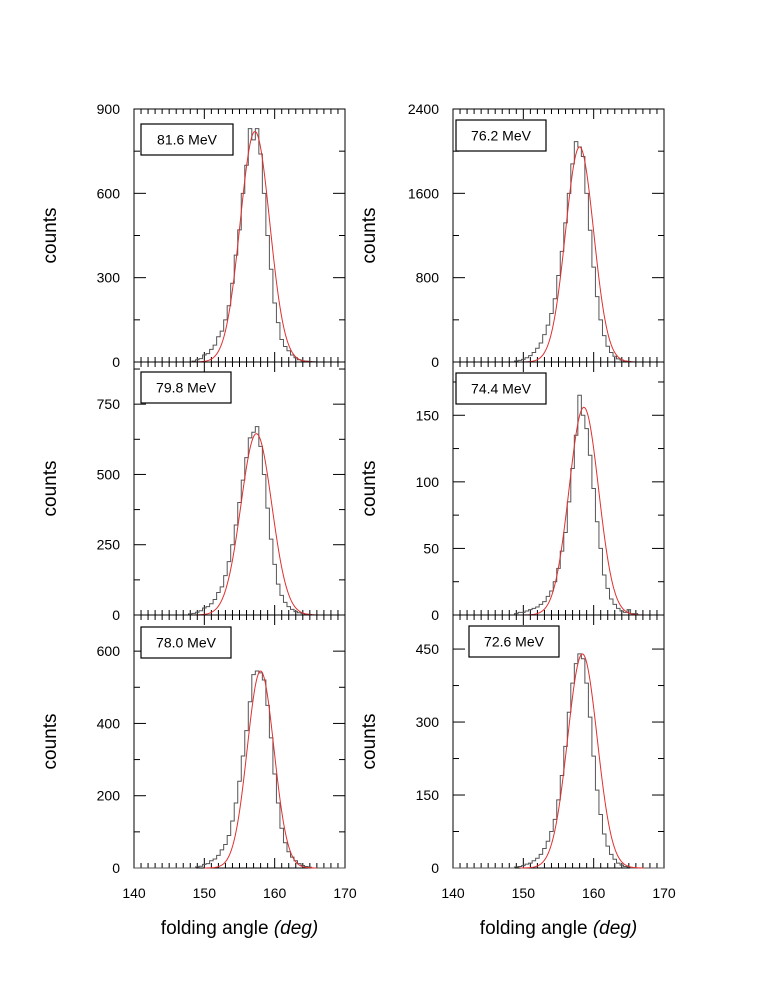 This screenshot has height=981, width=758. Describe the element at coordinates (428, 649) in the screenshot. I see `y-tick-label: 450` at that location.